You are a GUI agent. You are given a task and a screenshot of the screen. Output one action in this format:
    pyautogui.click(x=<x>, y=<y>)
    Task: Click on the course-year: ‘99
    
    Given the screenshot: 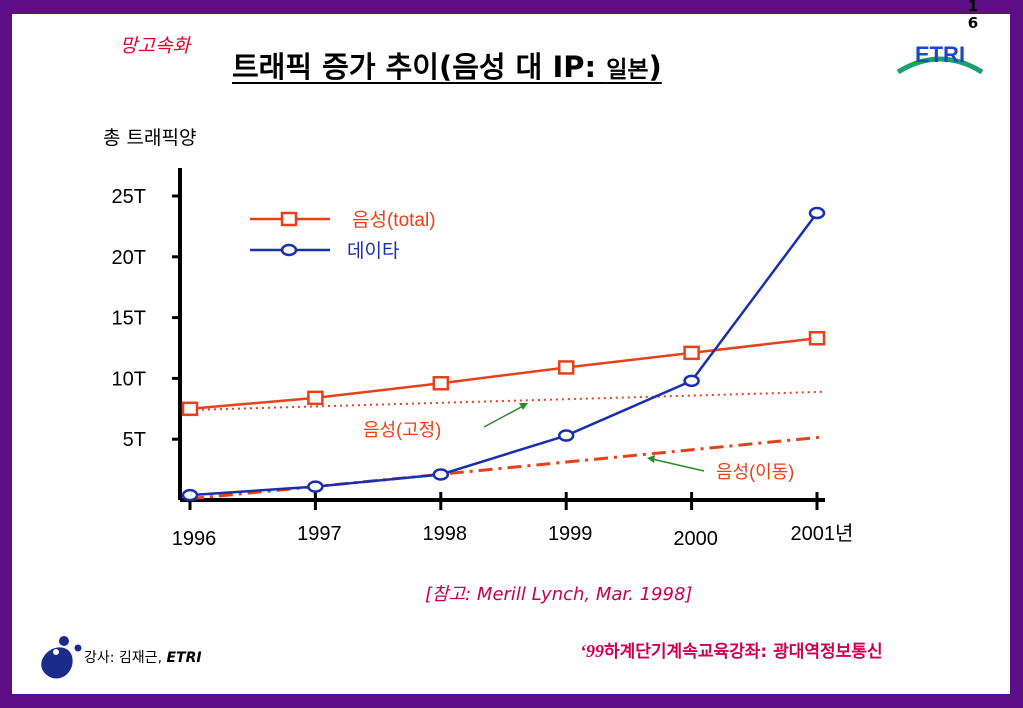 What is the action you would take?
    pyautogui.click(x=592, y=651)
    